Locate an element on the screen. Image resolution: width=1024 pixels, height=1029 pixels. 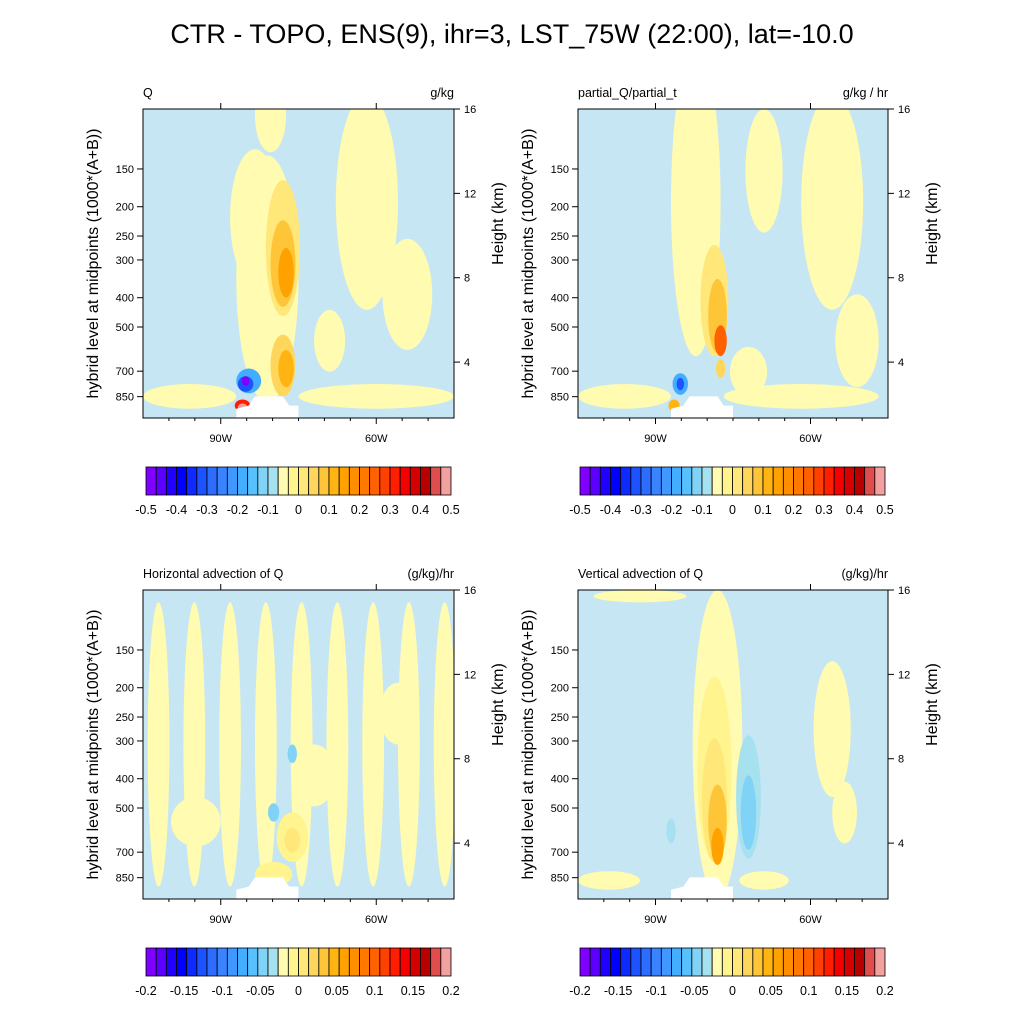
y-tick-label: 700 is located at coordinates (125, 372).